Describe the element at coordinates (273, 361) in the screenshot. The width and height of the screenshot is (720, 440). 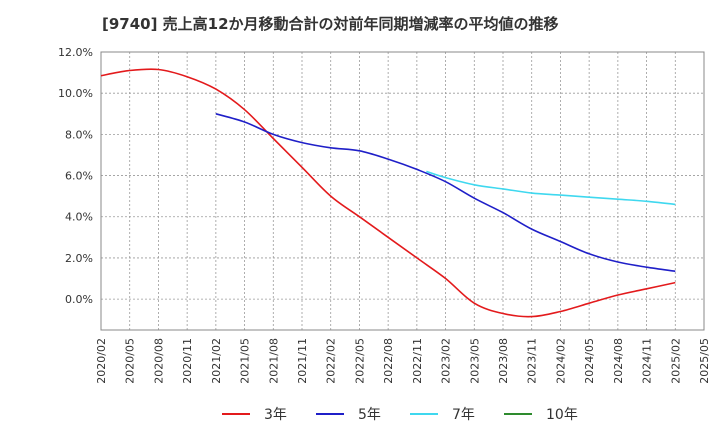
I see `x-tick-label: 2021/08` at that location.